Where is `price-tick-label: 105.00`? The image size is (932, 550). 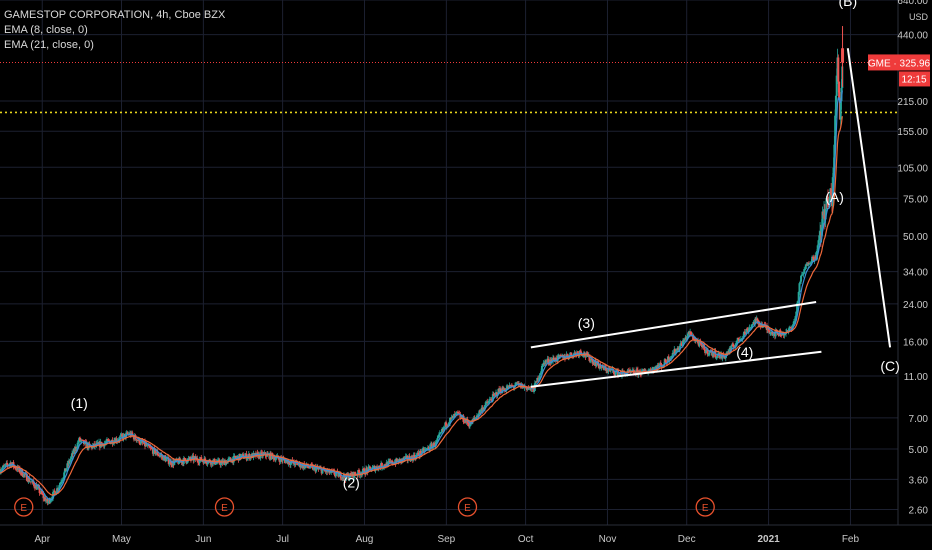 price-tick-label: 105.00 is located at coordinates (912, 168).